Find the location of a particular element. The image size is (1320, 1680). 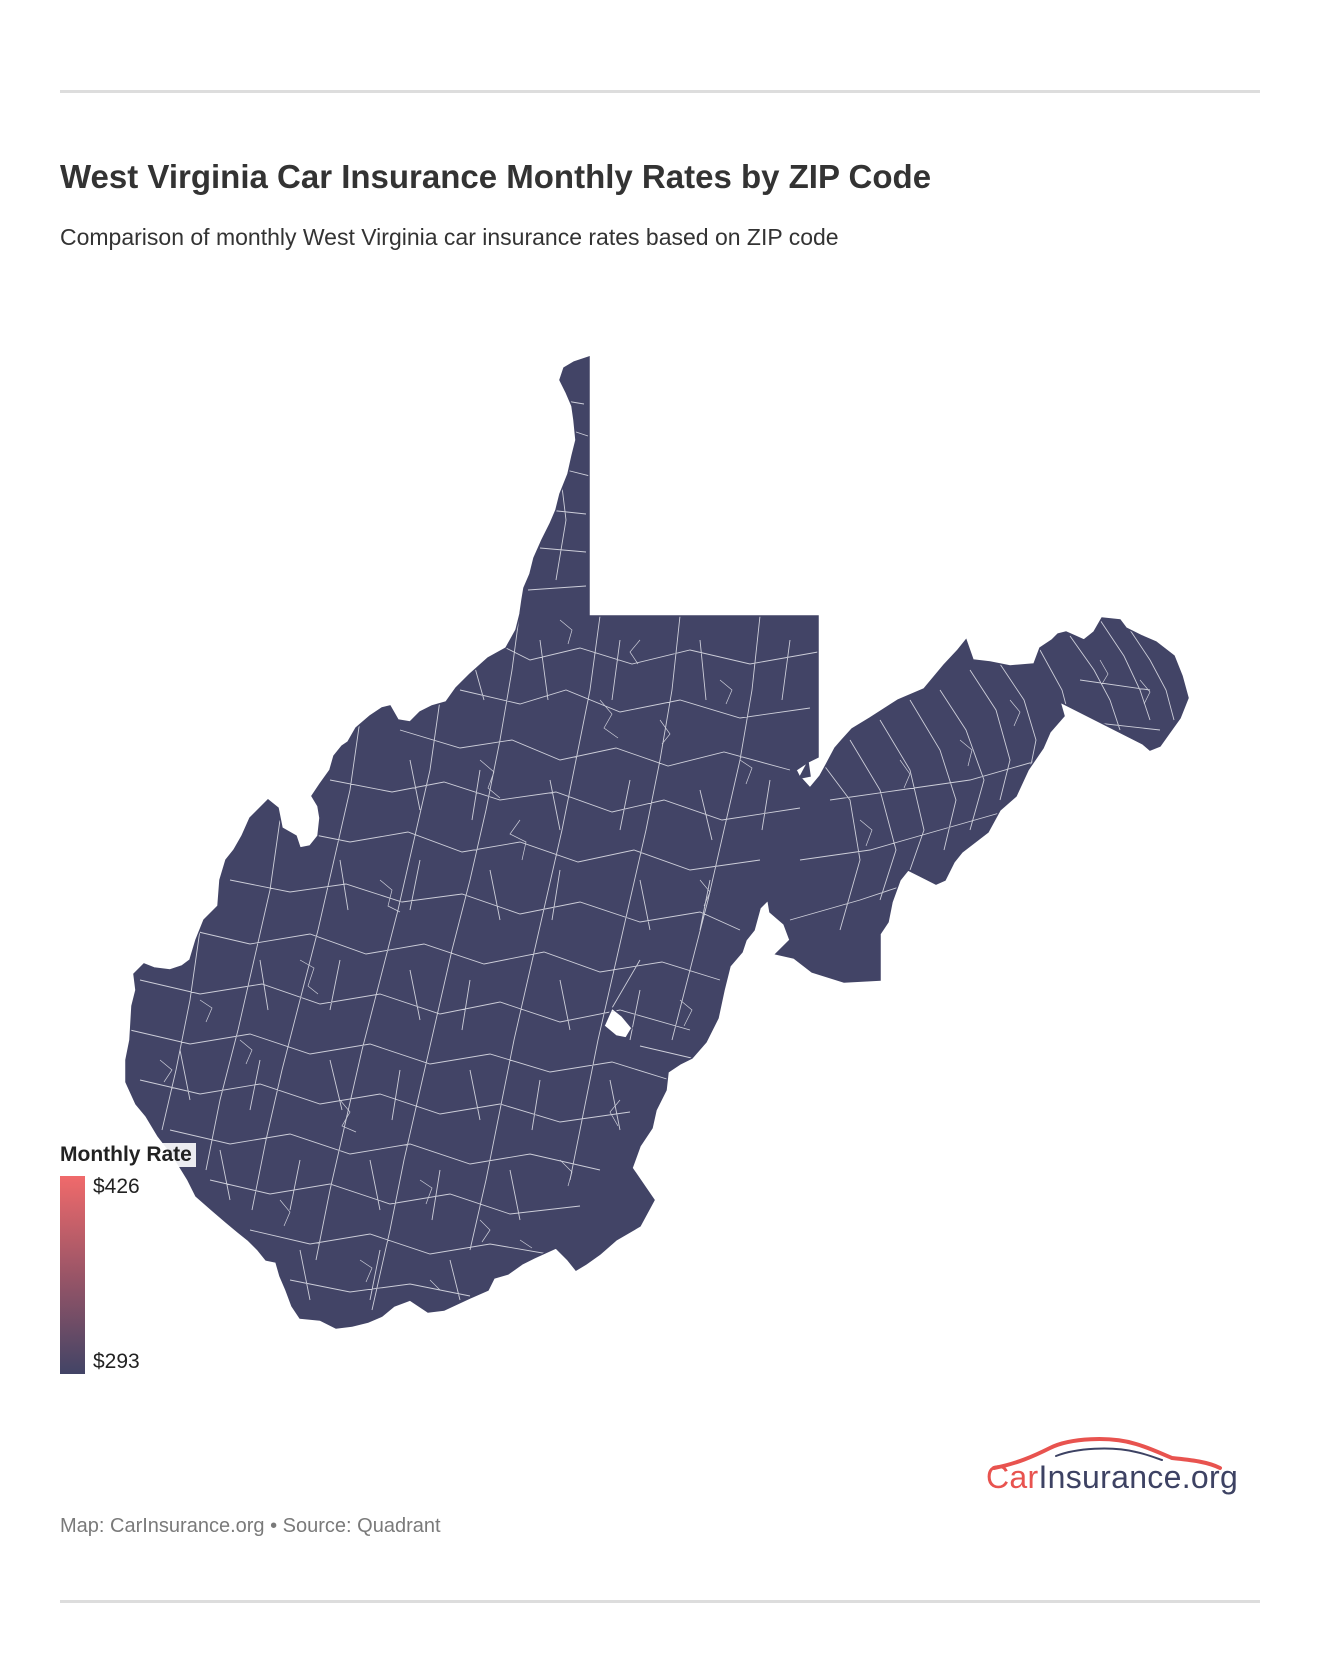

legend-min-label: $293 is located at coordinates (116, 1361).